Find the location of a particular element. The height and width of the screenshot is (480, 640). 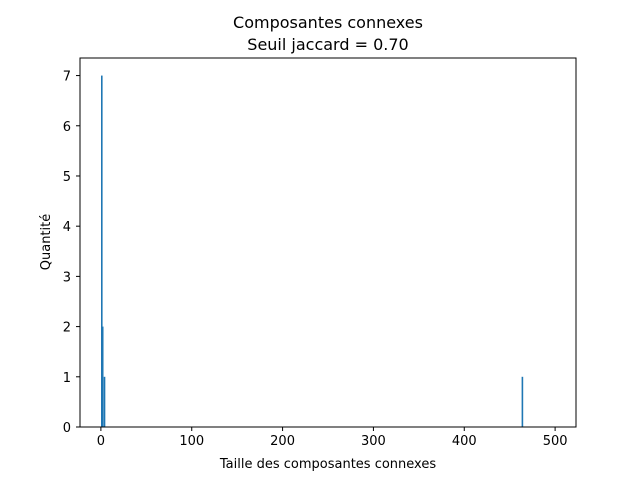

y-tick-label-6: 6 is located at coordinates (67, 127).